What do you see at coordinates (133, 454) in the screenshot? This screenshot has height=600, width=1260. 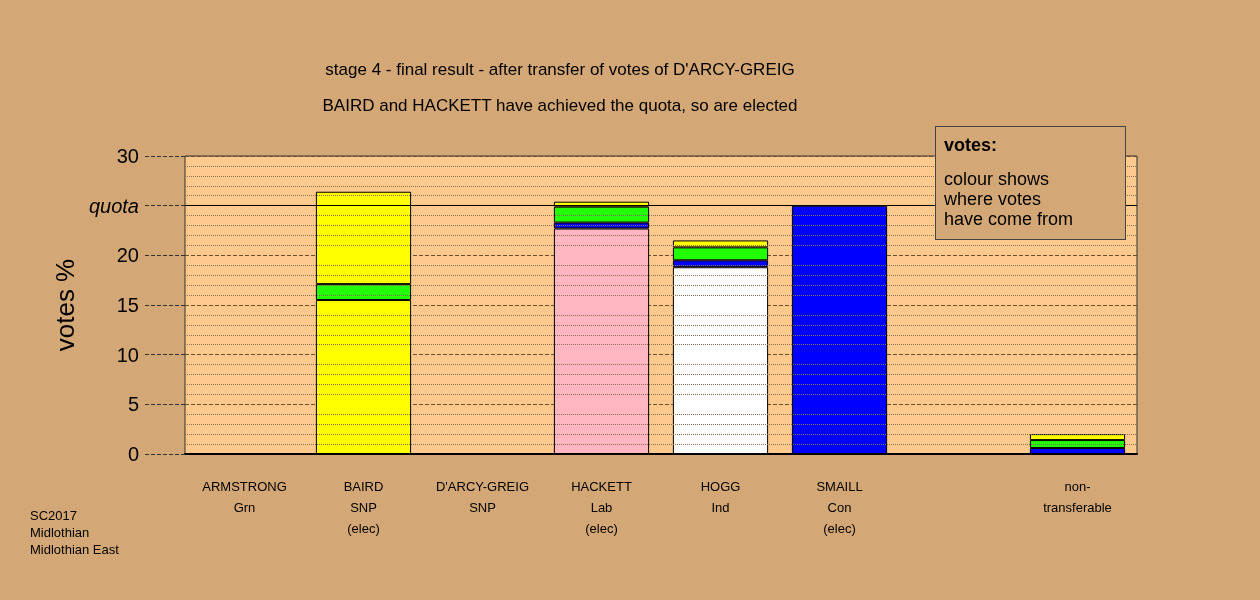 I see `y-tick-label: 0` at bounding box center [133, 454].